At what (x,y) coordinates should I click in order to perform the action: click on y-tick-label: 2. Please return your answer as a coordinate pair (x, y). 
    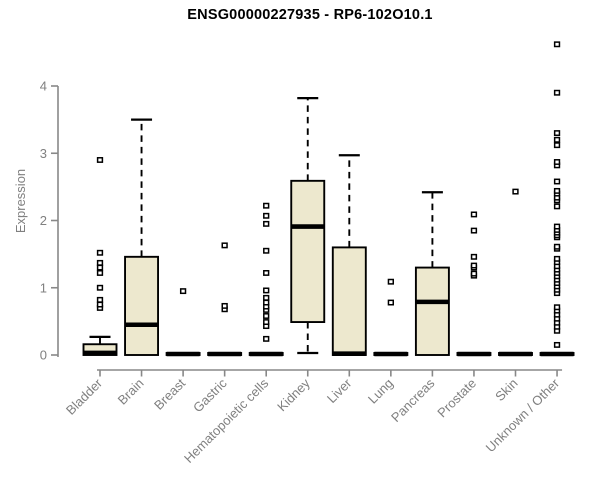
    Looking at the image, I should click on (43, 220).